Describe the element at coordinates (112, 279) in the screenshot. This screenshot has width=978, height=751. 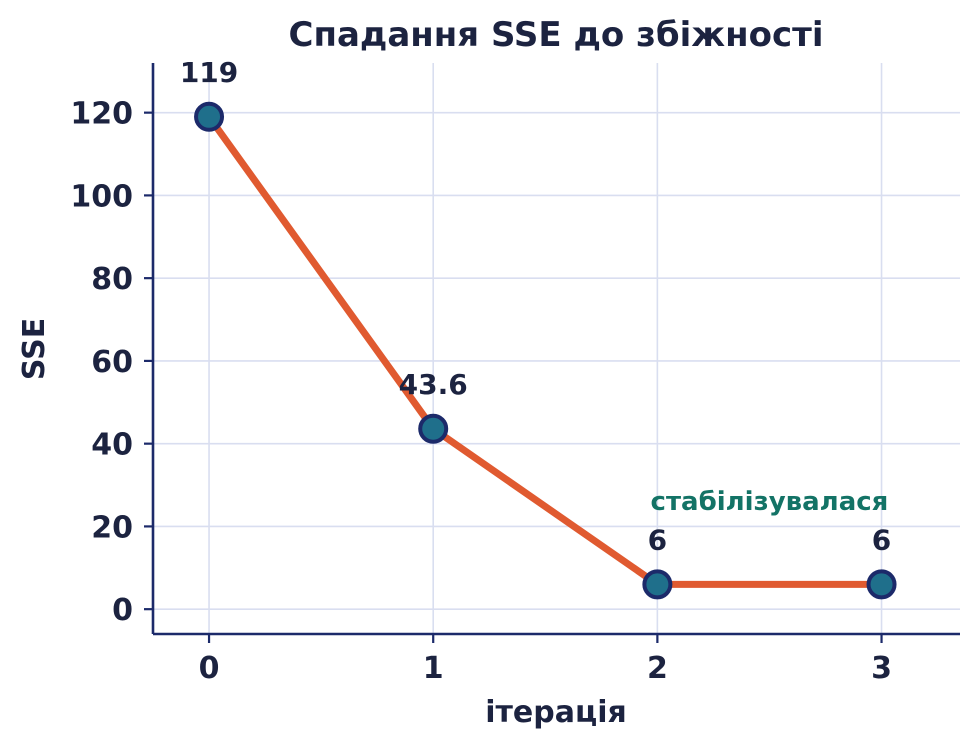
I see `y-tick-label: 80` at that location.